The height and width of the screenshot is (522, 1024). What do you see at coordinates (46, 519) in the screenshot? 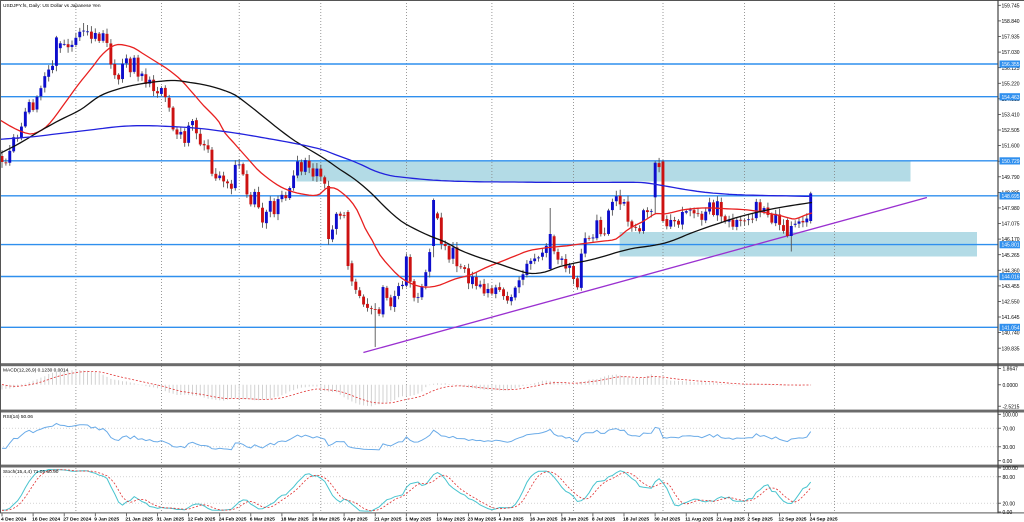
I see `svg-text: 16 Dec 2024` at bounding box center [46, 519].